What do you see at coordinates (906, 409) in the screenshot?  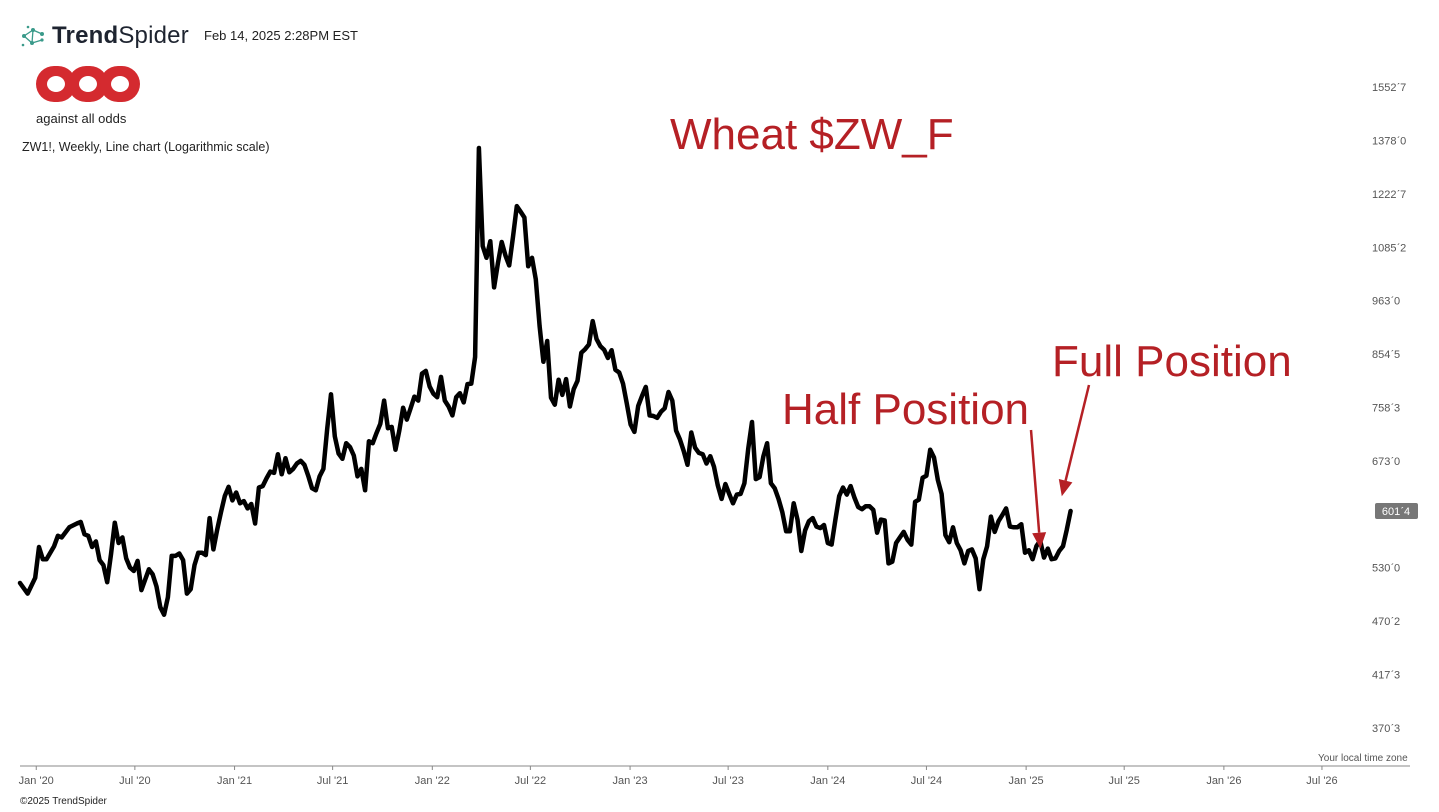 I see `annotation-half-position: Half Position` at bounding box center [906, 409].